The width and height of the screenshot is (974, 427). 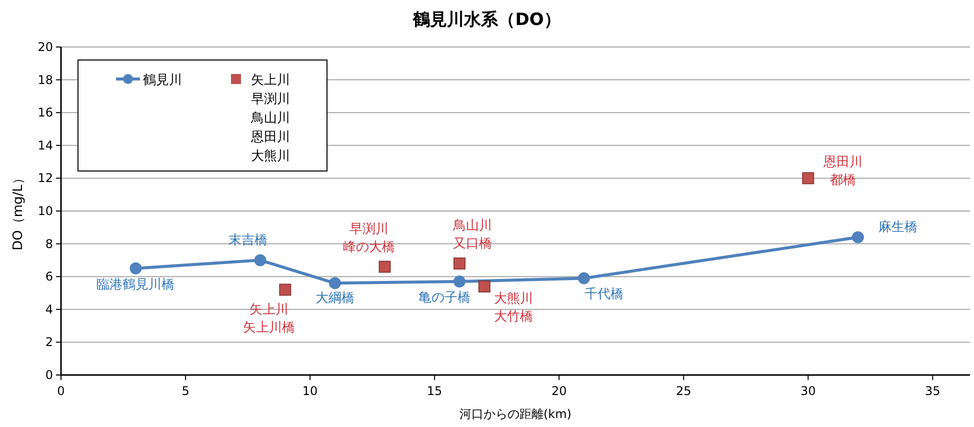 I want to click on y-tick-label: 16, so click(x=45, y=113).